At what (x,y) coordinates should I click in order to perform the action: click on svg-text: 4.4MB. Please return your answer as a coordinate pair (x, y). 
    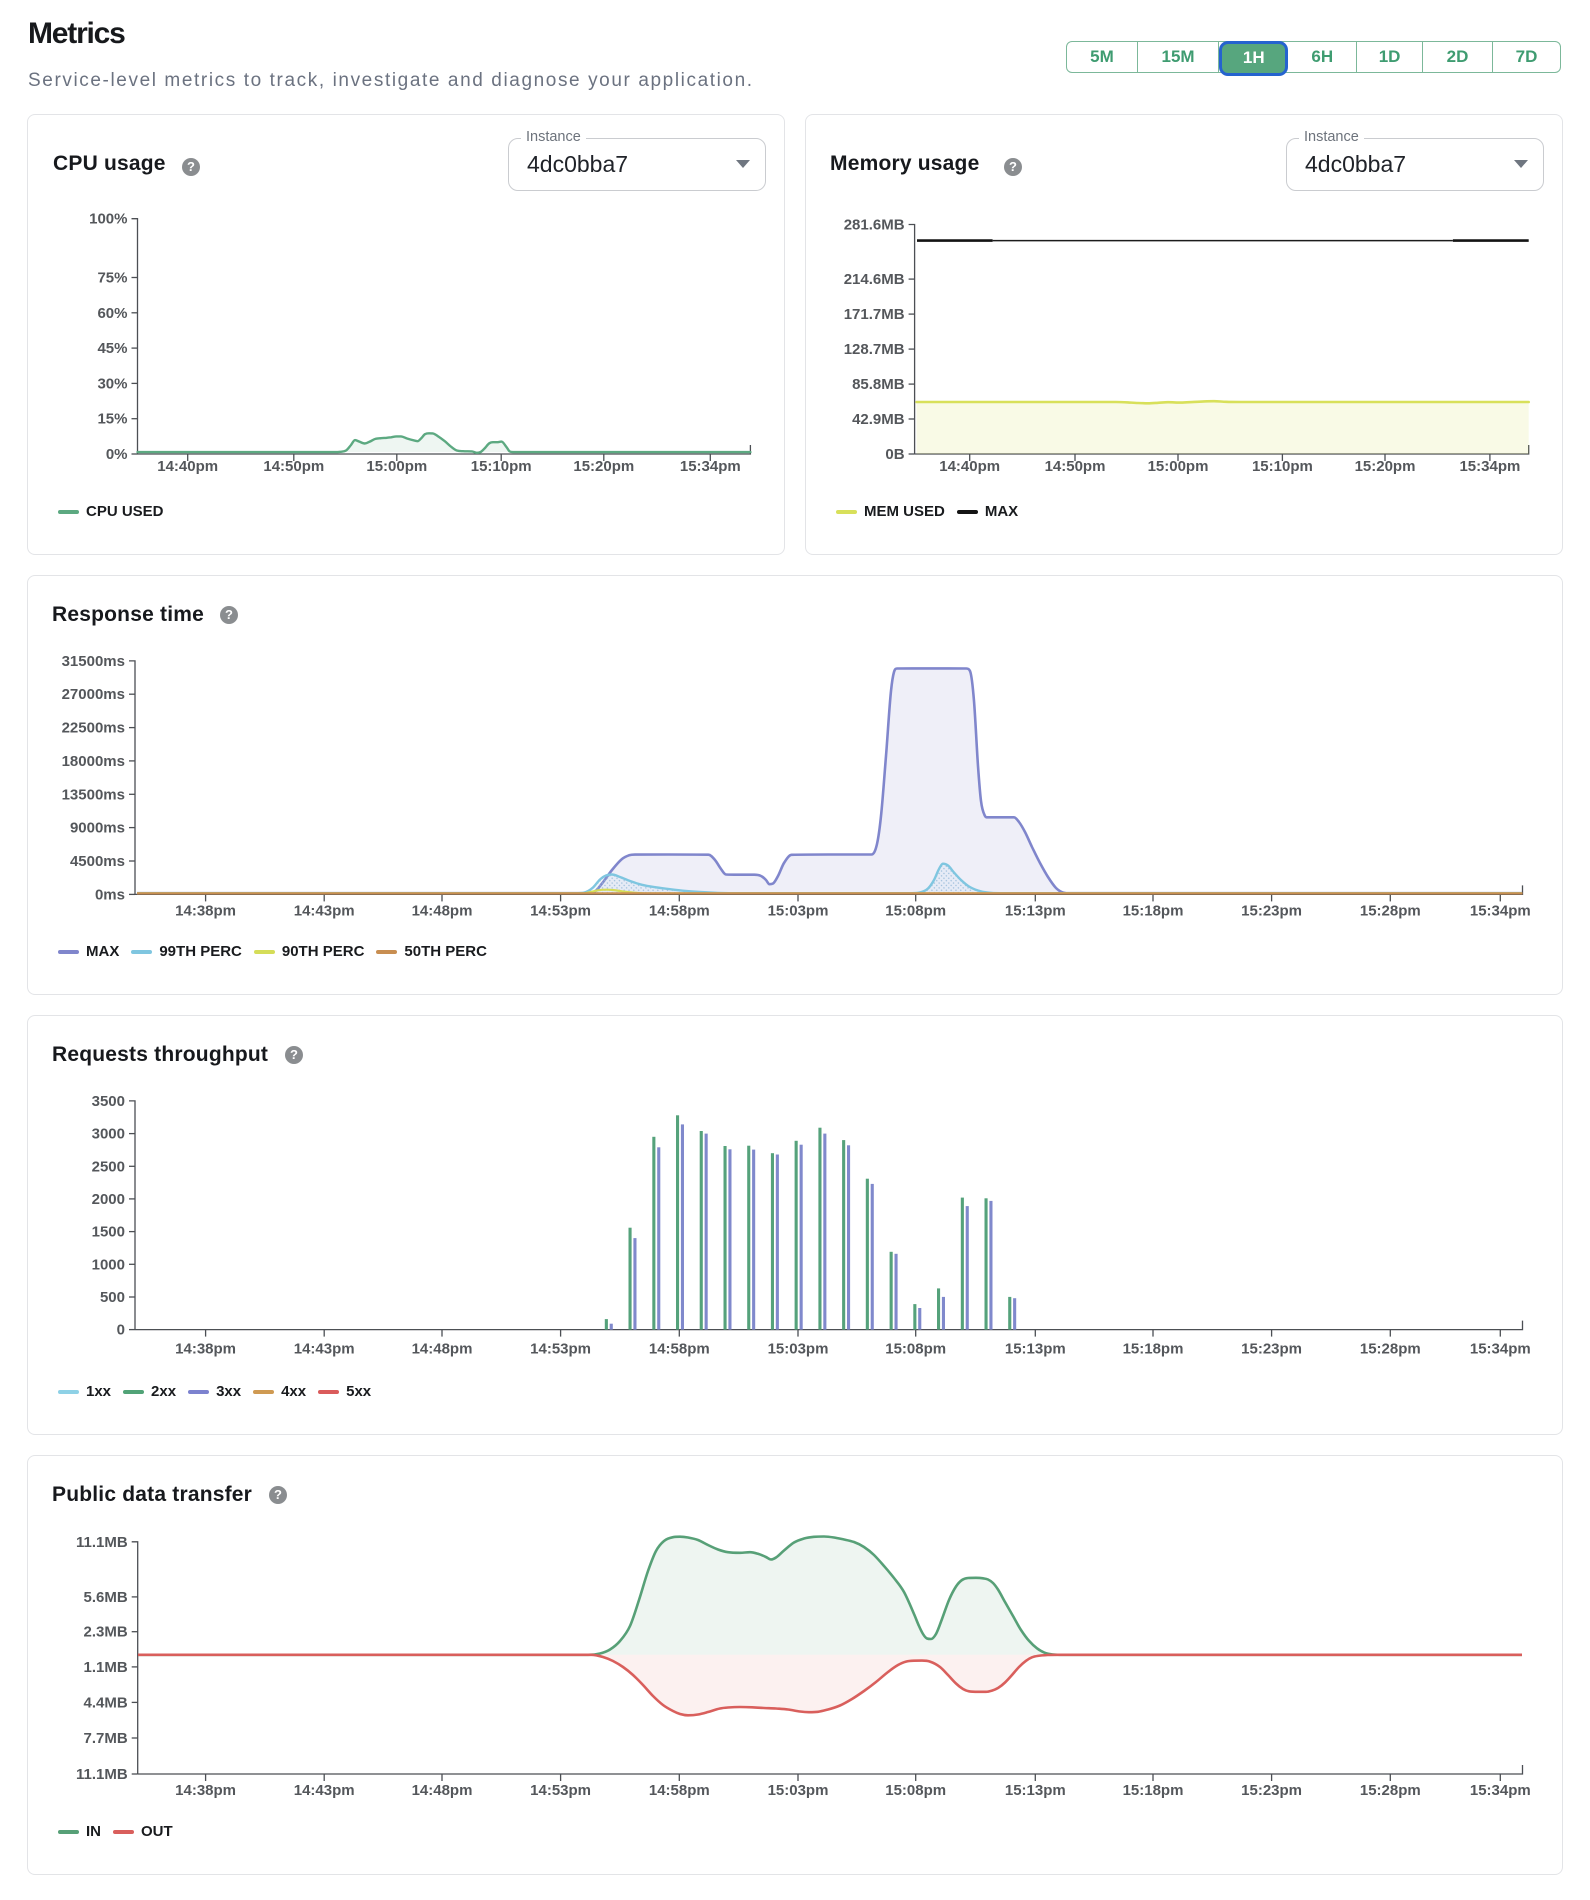
    Looking at the image, I should click on (106, 1702).